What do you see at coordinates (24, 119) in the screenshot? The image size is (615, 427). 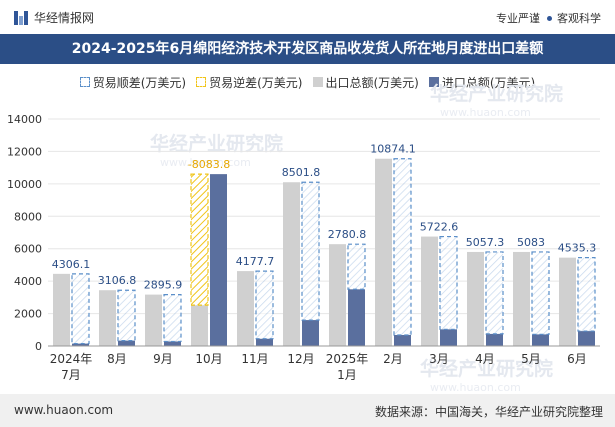 I see `y-tick-label: 14000` at bounding box center [24, 119].